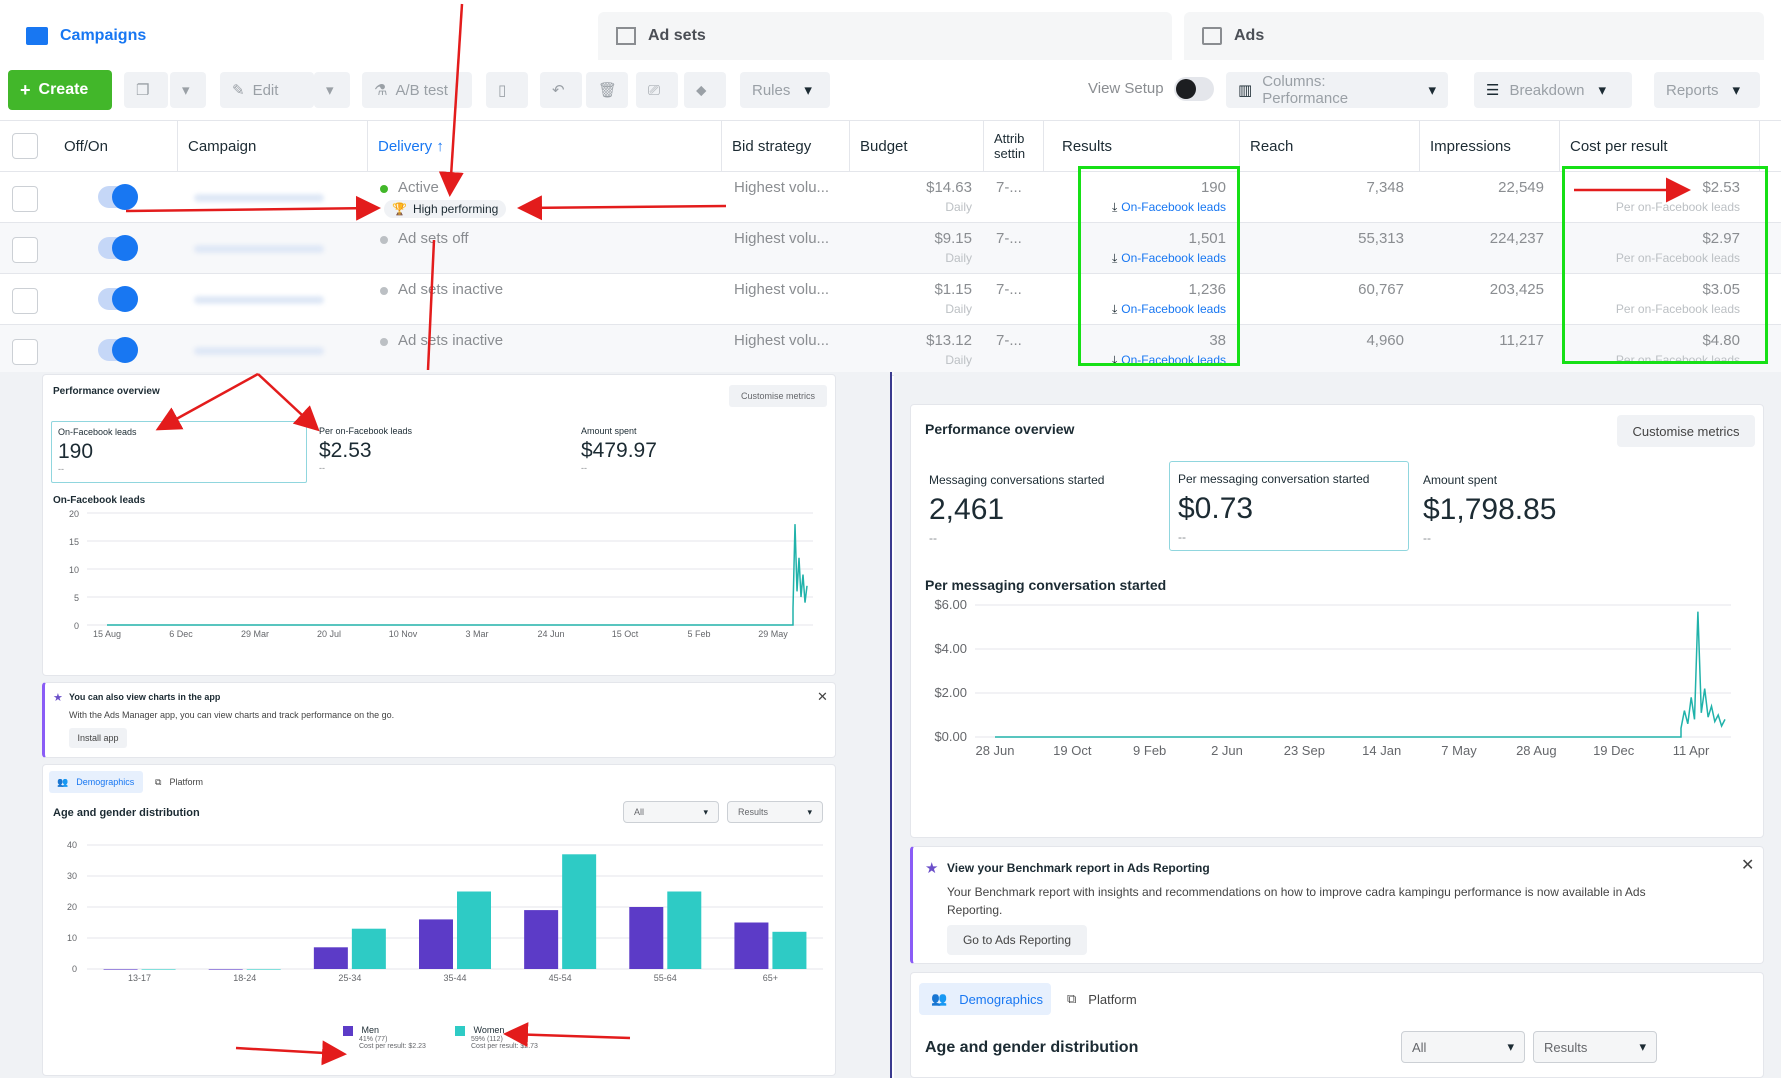 The image size is (1781, 1078). I want to click on duplicate-dropdown: ▾, so click(188, 90).